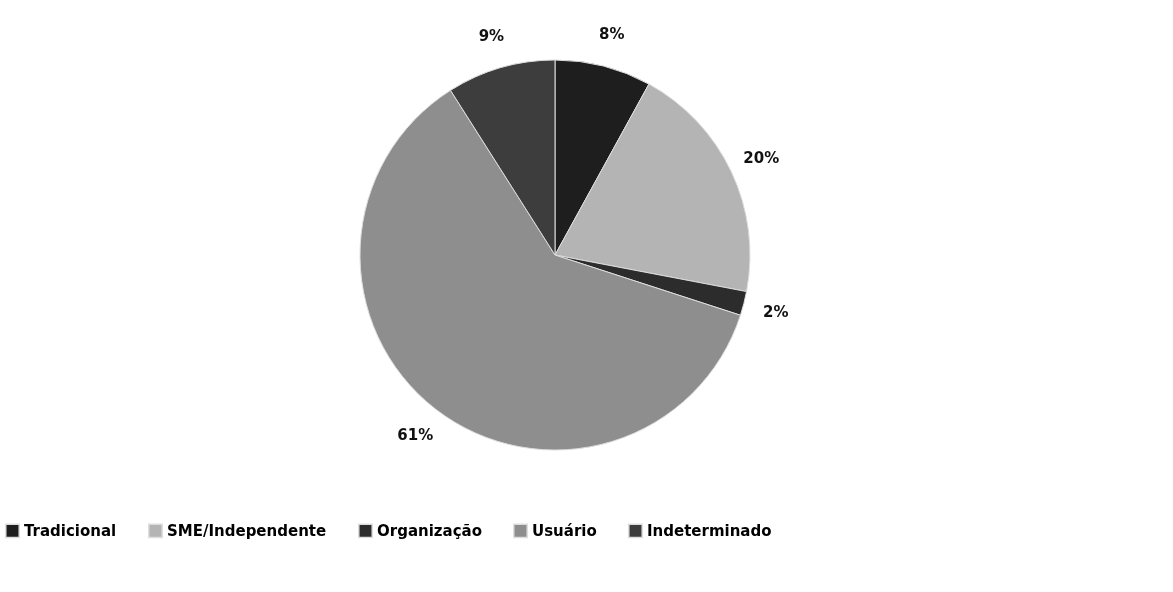 Image resolution: width=1173 pixels, height=592 pixels. What do you see at coordinates (247, 530) in the screenshot?
I see `legend-label: SME/Independente` at bounding box center [247, 530].